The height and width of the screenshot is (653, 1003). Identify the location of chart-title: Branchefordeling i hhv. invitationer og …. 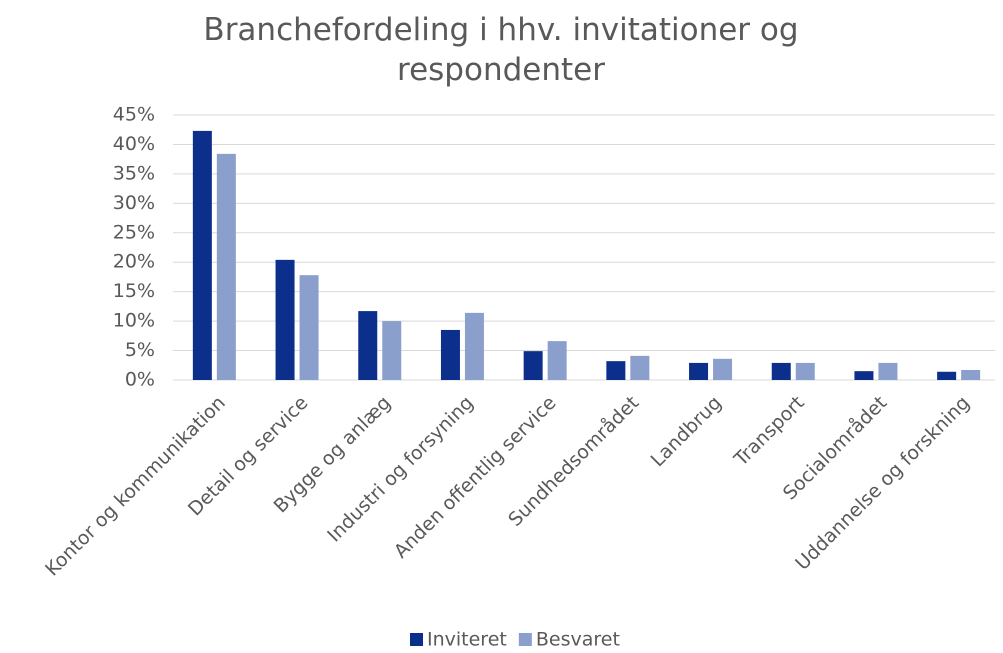
(501, 50).